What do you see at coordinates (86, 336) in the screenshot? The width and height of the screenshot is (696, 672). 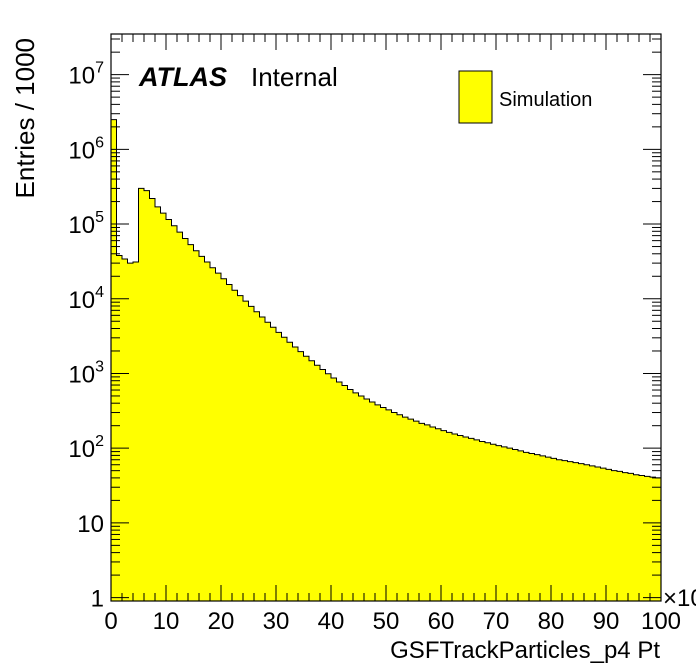 I see `y-tick-labels: 1 10 10² 10³ 10⁴ 10⁵ 10⁶ 10⁷` at bounding box center [86, 336].